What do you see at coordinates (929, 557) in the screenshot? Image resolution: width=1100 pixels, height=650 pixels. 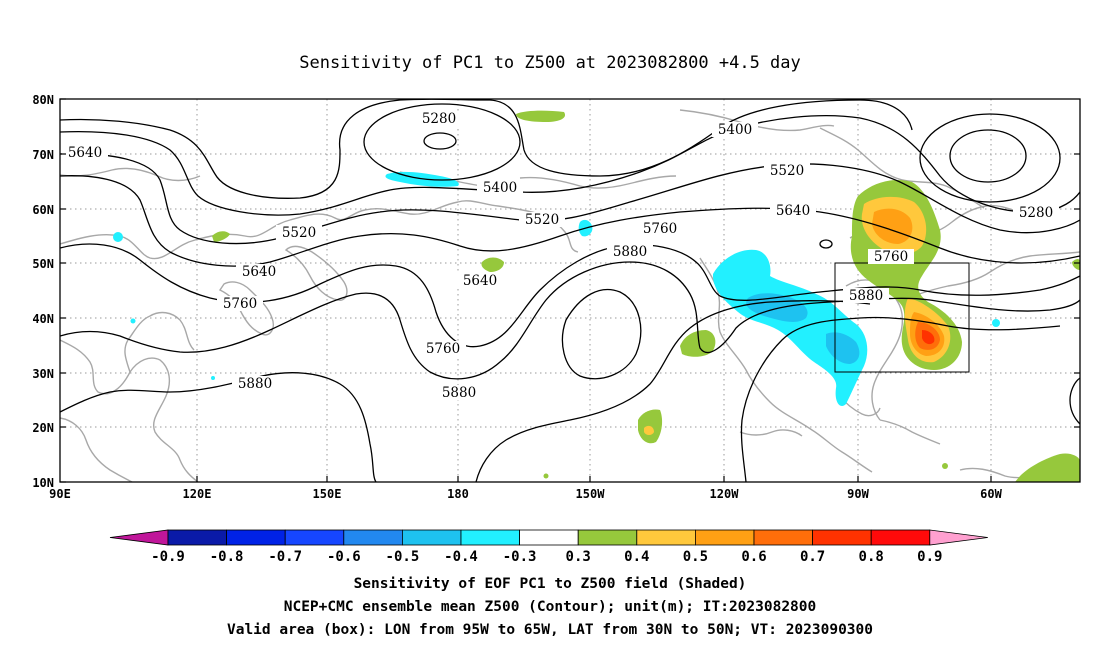 I see `colorbar-tick-label: 0.9` at bounding box center [929, 557].